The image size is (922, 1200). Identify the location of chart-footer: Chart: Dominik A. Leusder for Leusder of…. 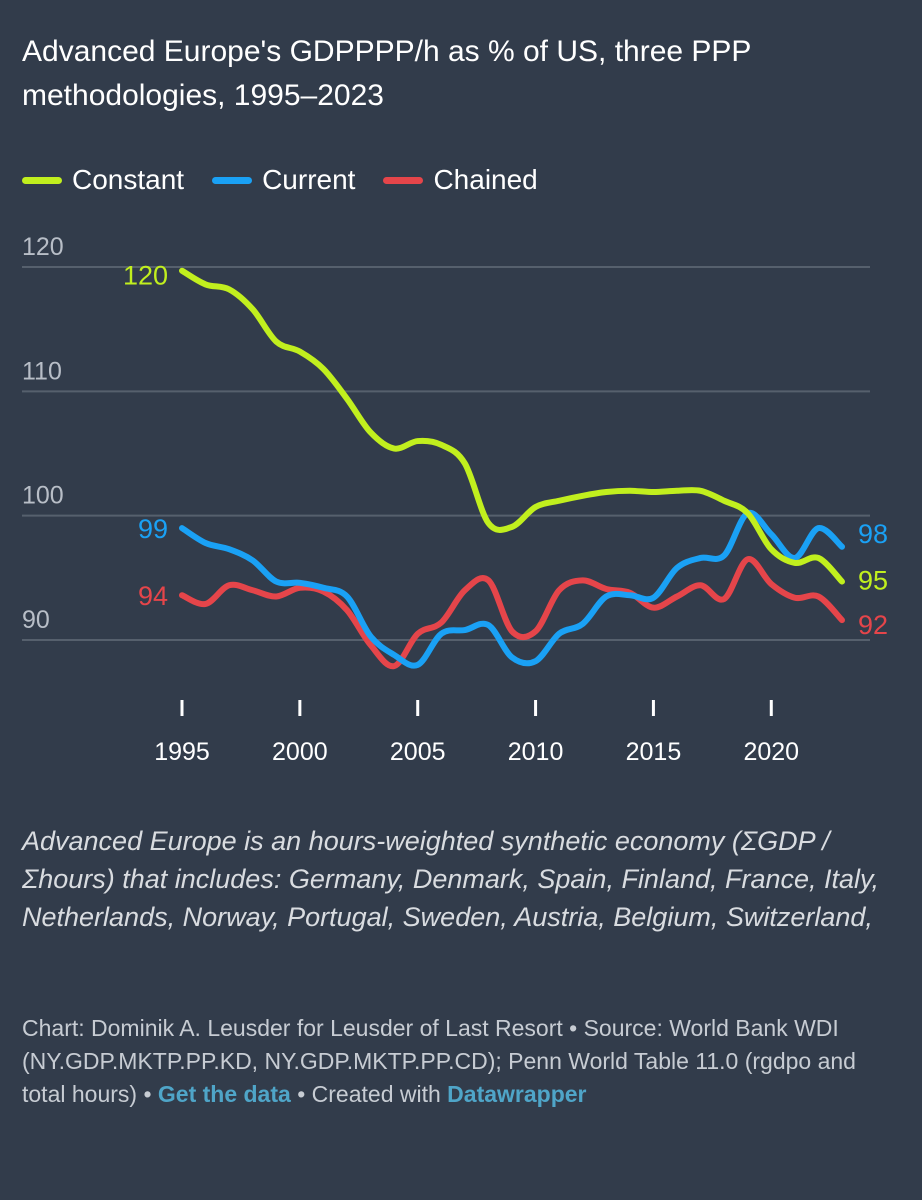
(462, 1061).